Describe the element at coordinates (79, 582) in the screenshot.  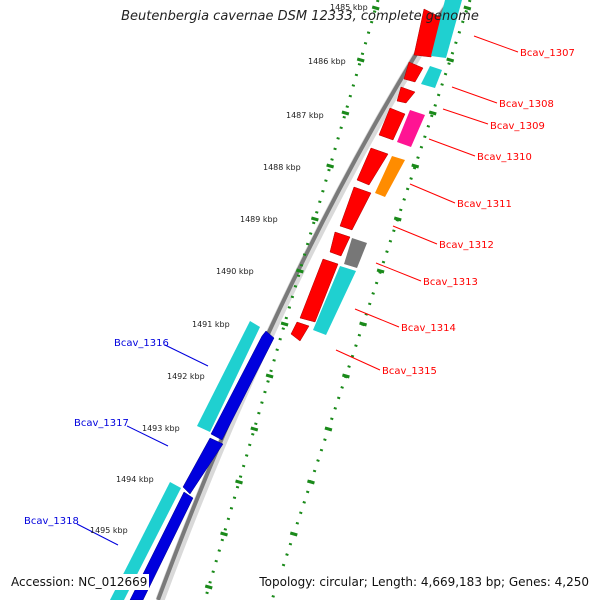
I see `accession-label: Accession: NC_012669` at that location.